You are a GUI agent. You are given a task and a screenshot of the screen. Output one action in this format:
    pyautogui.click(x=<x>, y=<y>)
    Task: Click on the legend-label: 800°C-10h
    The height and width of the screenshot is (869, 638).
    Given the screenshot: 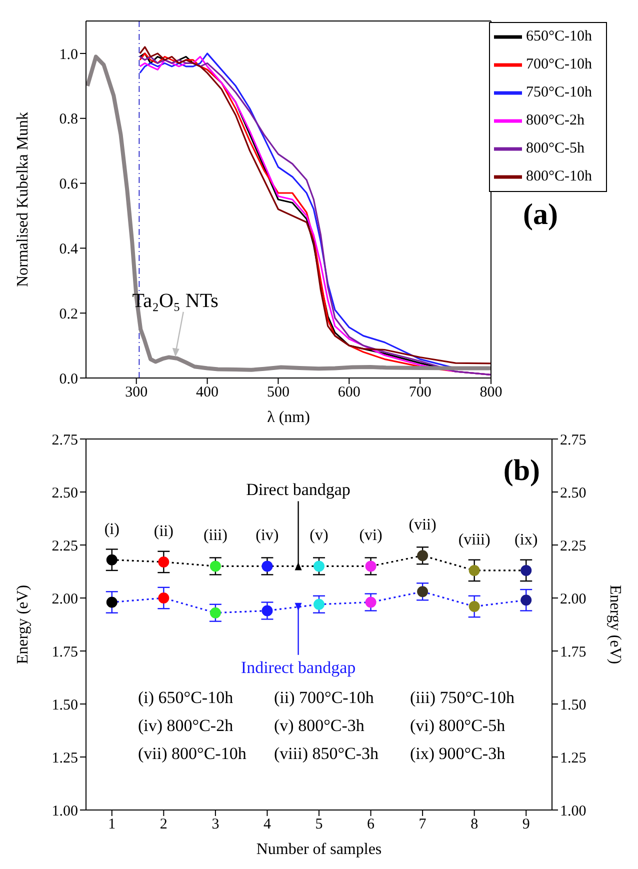 What is the action you would take?
    pyautogui.click(x=559, y=176)
    